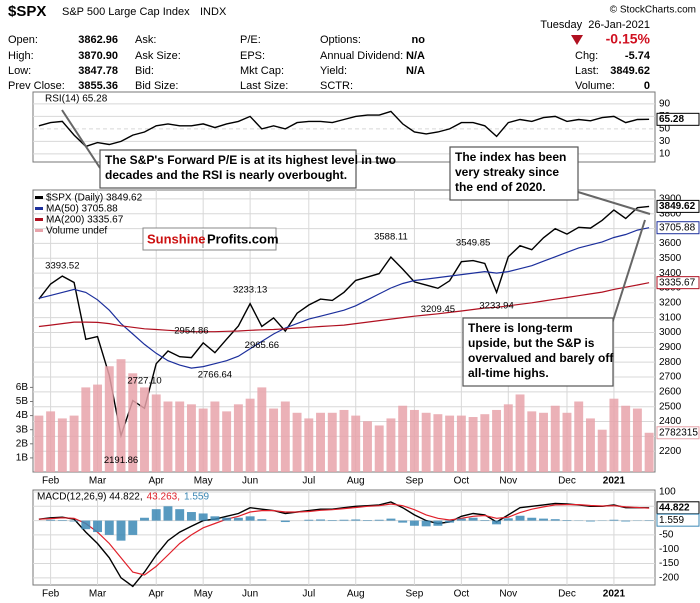 Image resolution: width=700 pixels, height=603 pixels. Describe the element at coordinates (163, 497) in the screenshot. I see `legend-entry: 43.263,` at that location.